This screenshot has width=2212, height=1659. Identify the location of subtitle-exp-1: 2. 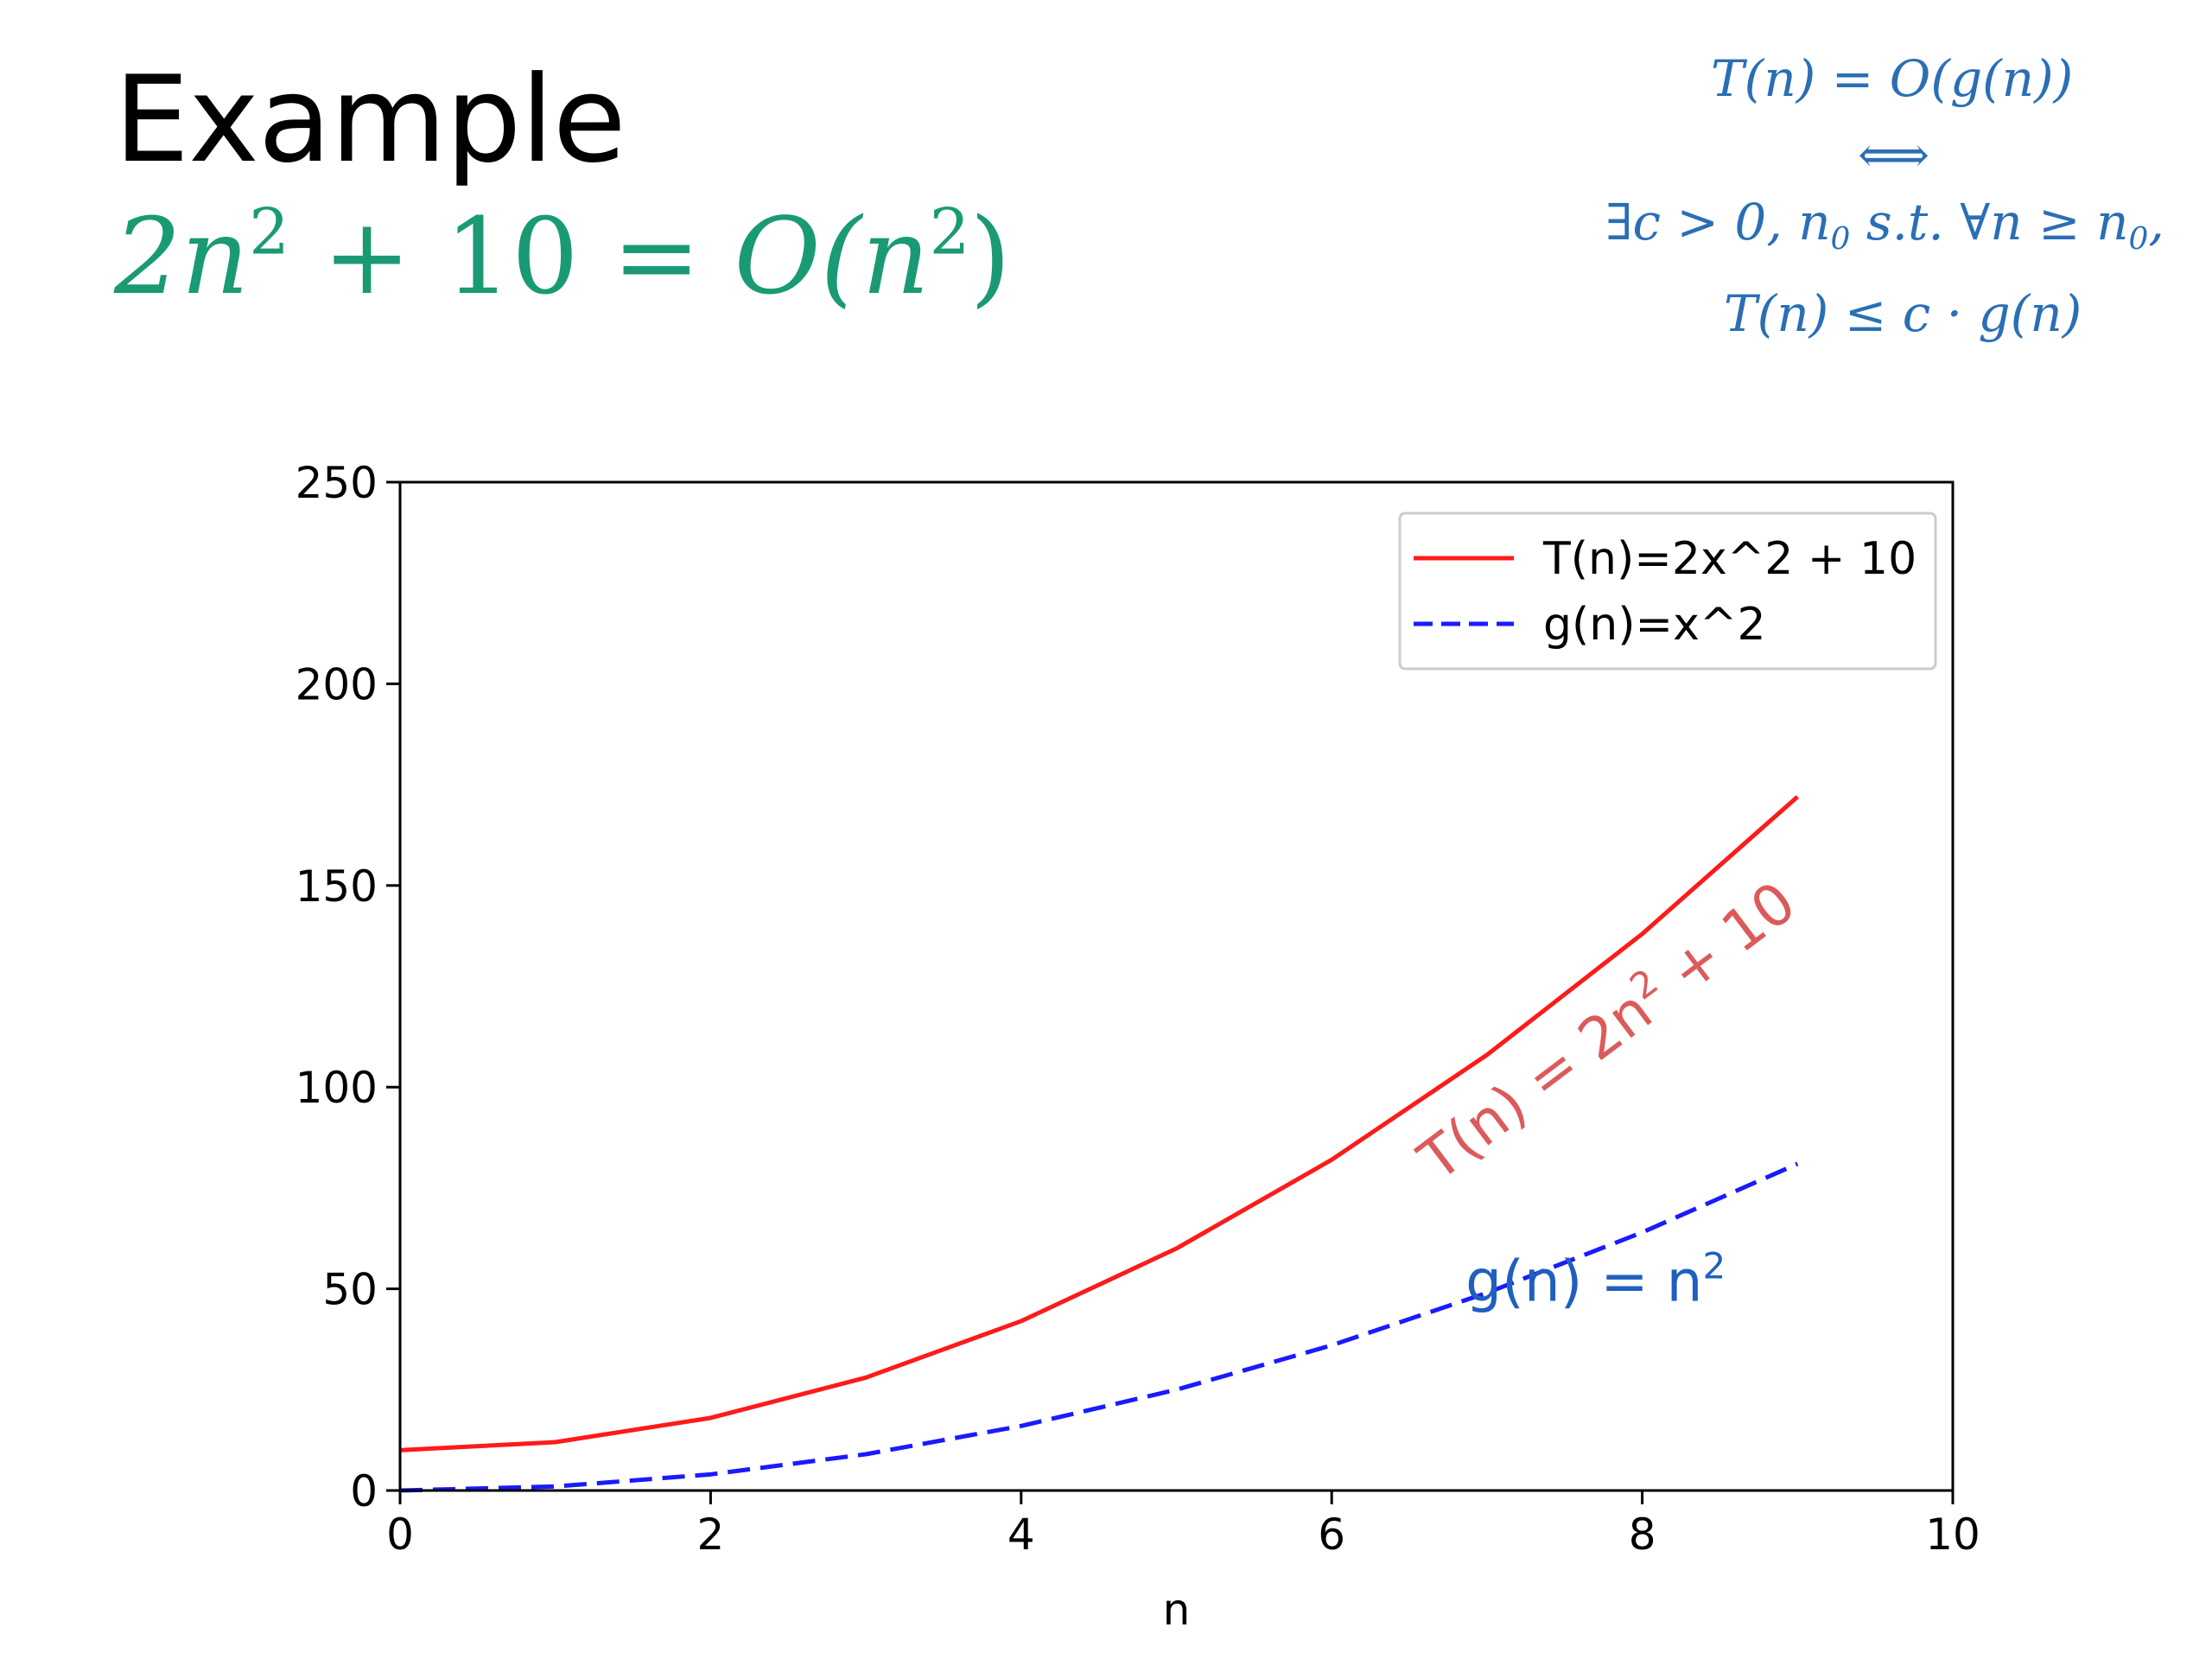
(269, 232).